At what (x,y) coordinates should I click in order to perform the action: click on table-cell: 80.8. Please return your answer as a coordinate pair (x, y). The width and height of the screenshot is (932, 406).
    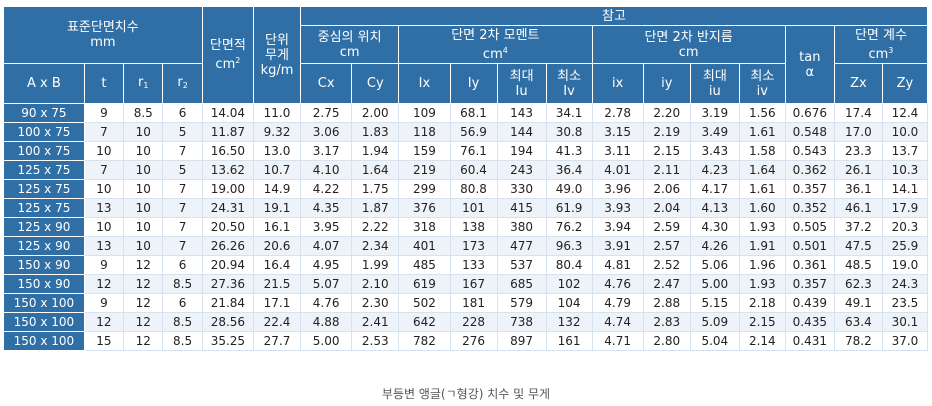
    Looking at the image, I should click on (473, 189).